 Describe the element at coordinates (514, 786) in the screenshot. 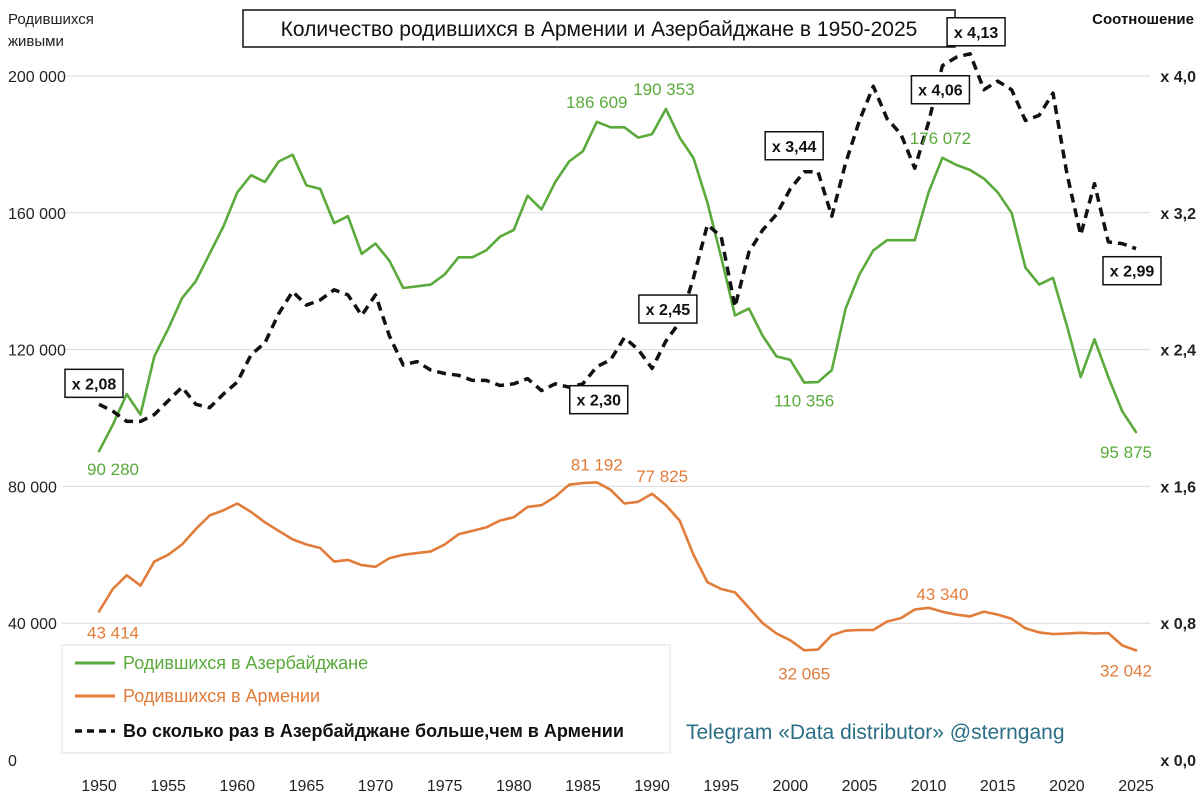

I see `x-tick-label: 1980` at that location.